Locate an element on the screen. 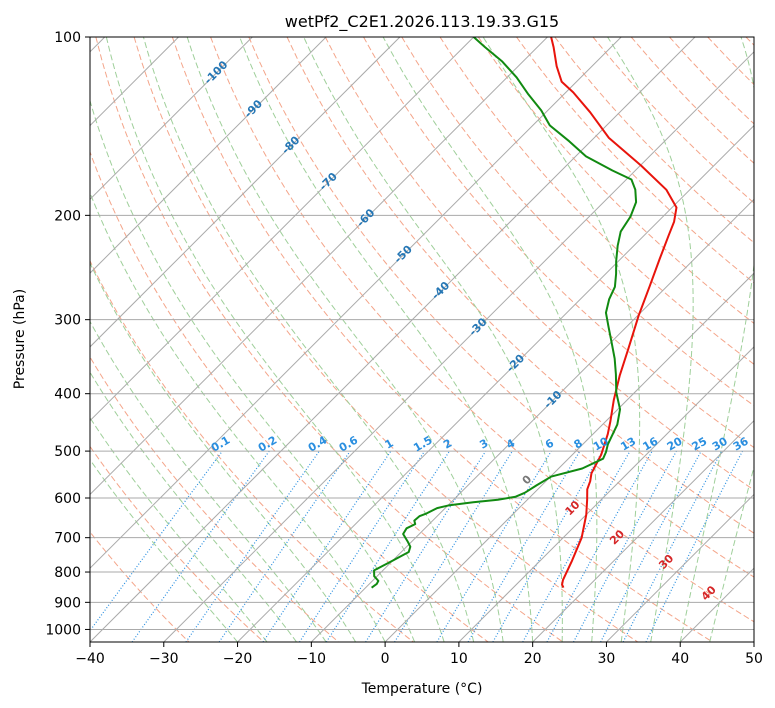 The image size is (775, 708). temperature-line is located at coordinates (614, 313).